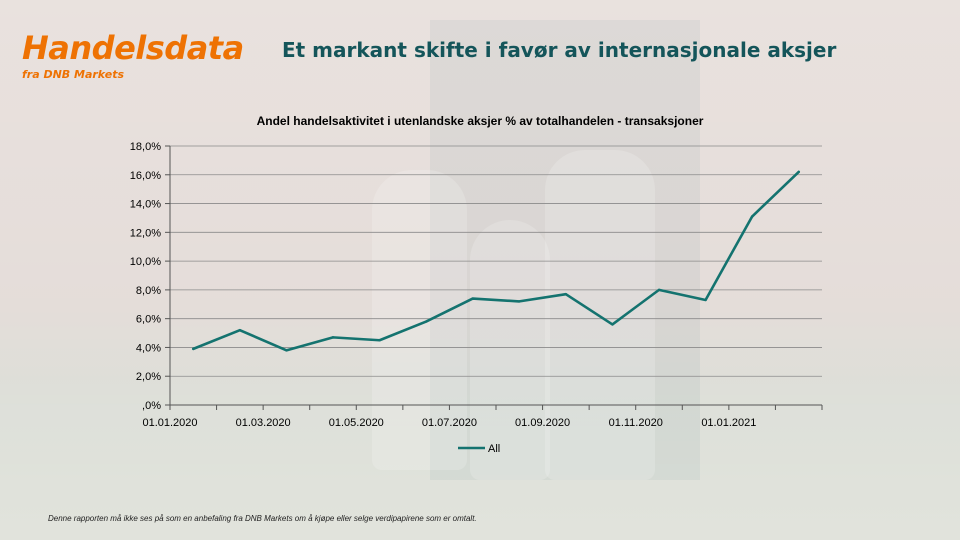  I want to click on legend-label-all: All, so click(494, 449).